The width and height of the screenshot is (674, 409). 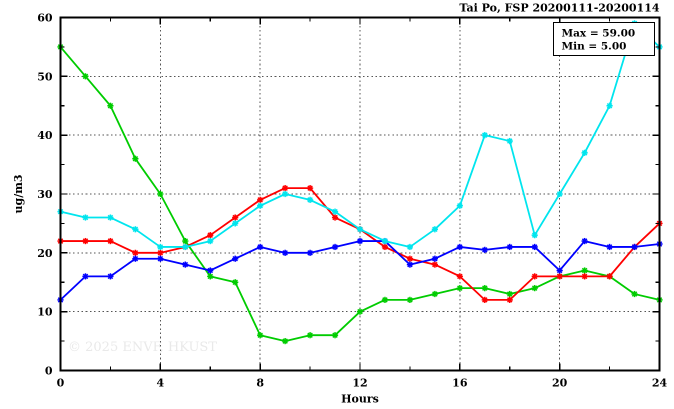 I want to click on x-tick-label: 4, so click(x=161, y=383).